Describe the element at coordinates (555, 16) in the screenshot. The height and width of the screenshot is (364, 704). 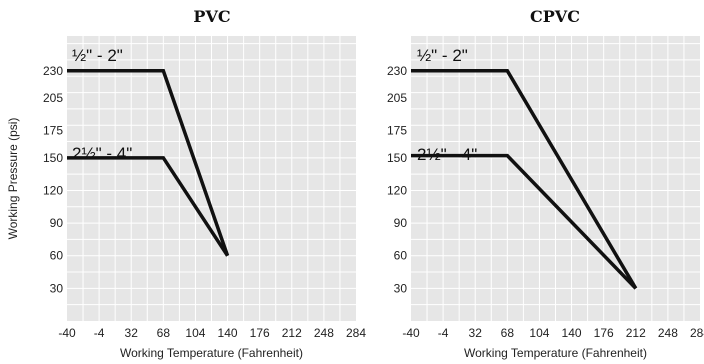
I see `chart-title: CPVC` at that location.